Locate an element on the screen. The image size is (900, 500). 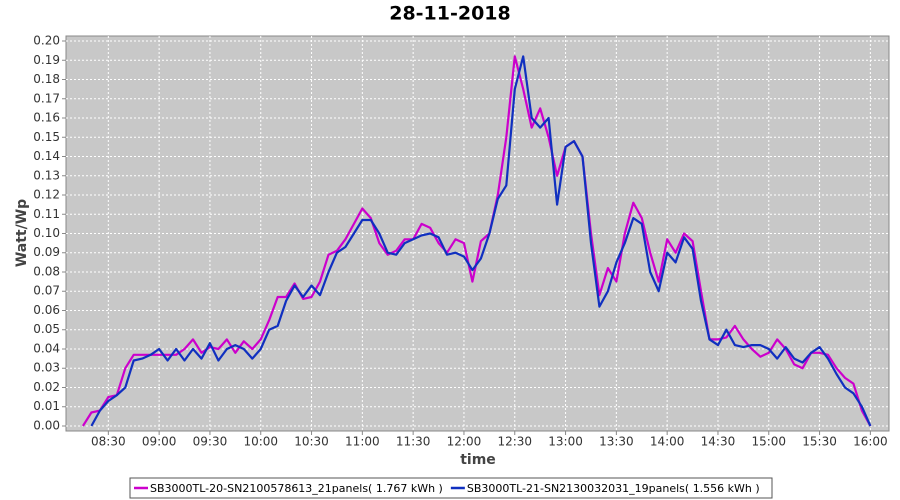
y-tick-label: 0.18 is located at coordinates (46, 79).